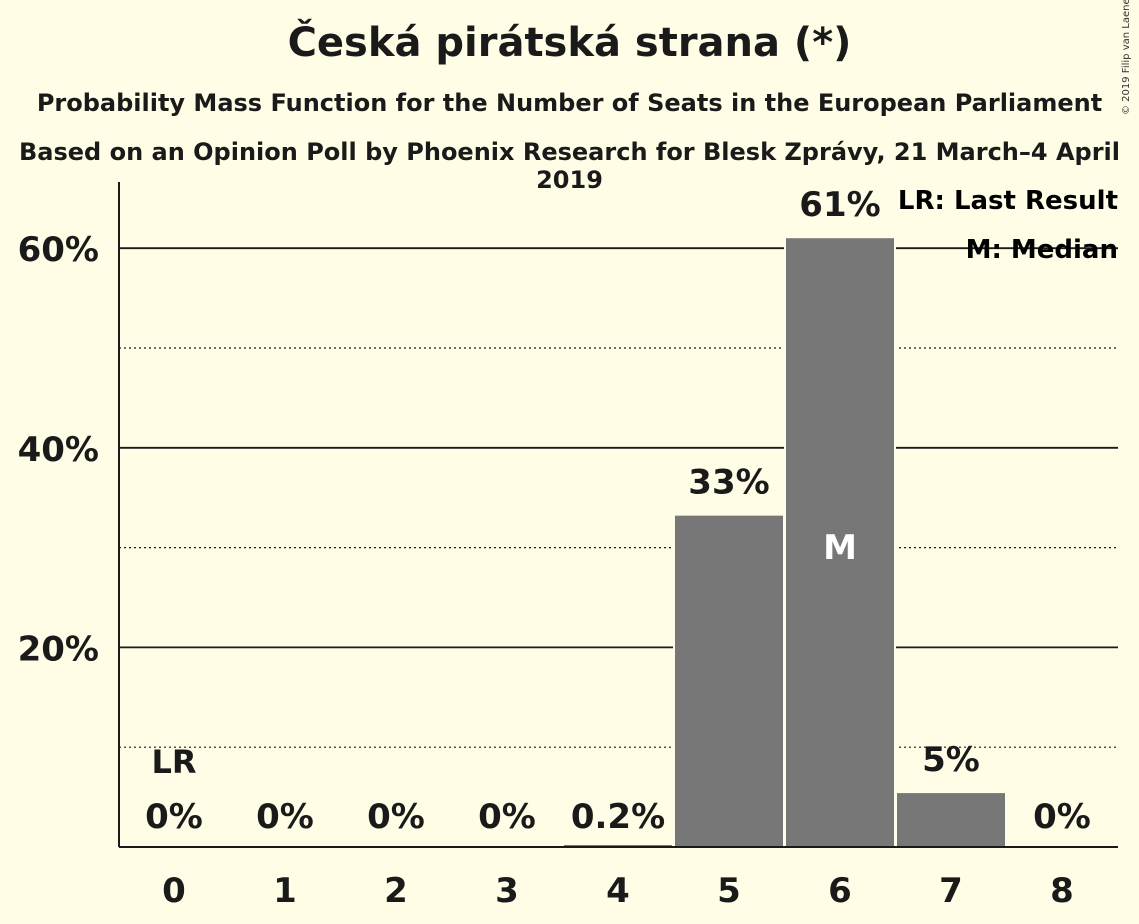 The width and height of the screenshot is (1139, 924). Describe the element at coordinates (58, 649) in the screenshot. I see `y-tick-label: 20%` at that location.